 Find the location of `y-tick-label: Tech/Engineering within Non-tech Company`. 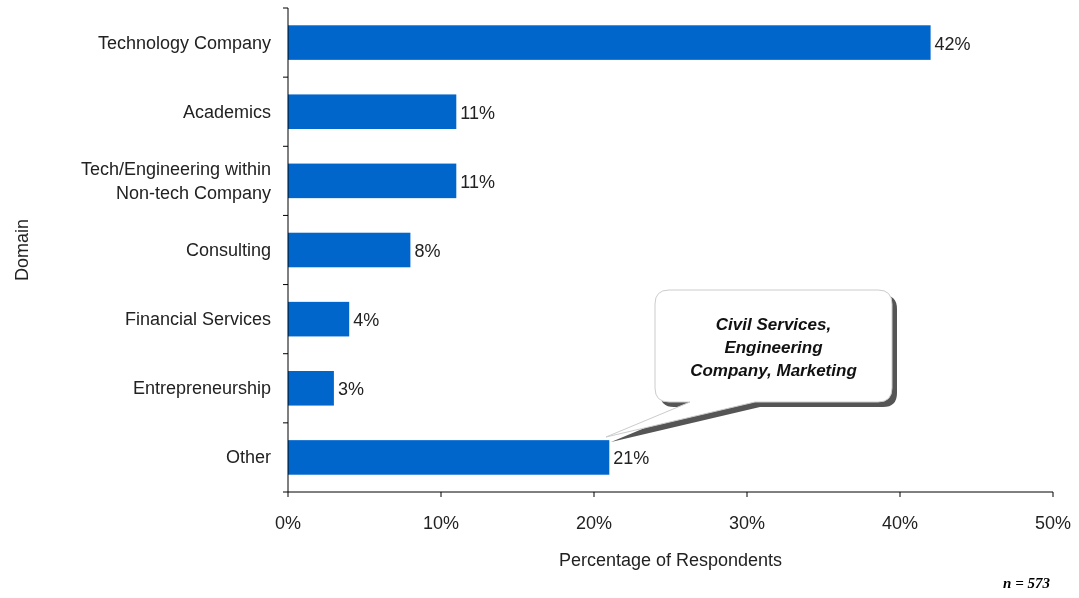

y-tick-label: Tech/Engineering within Non-tech Company is located at coordinates (175, 180).